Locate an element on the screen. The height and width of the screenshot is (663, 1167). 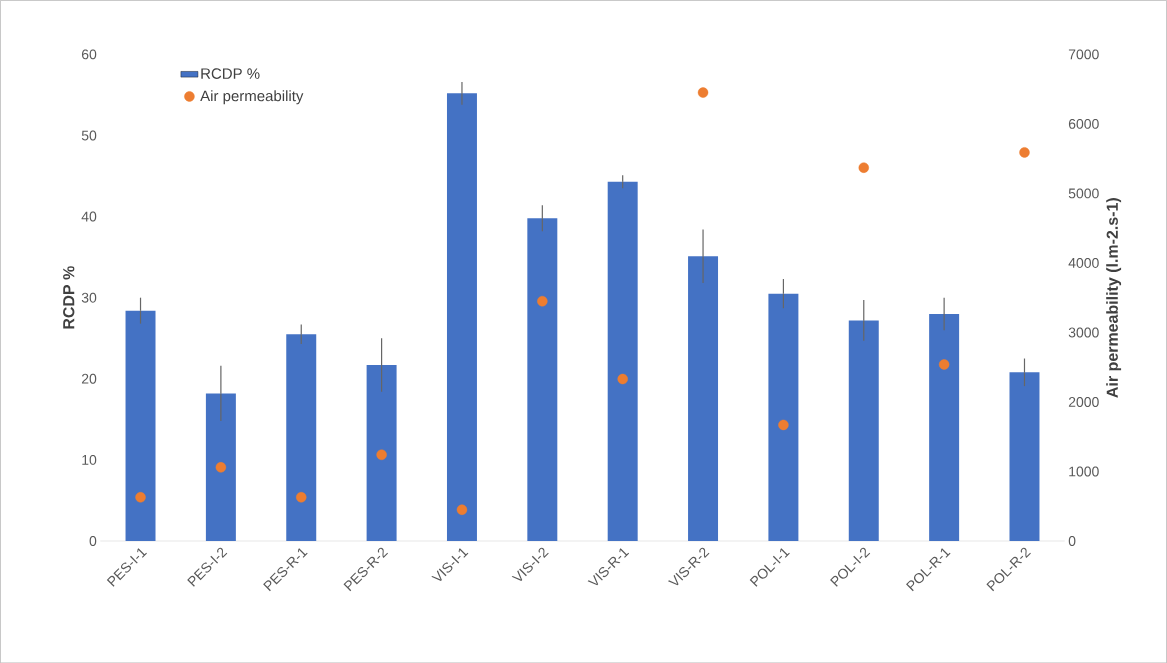
y2-tick-label: 2000 is located at coordinates (1083, 401).